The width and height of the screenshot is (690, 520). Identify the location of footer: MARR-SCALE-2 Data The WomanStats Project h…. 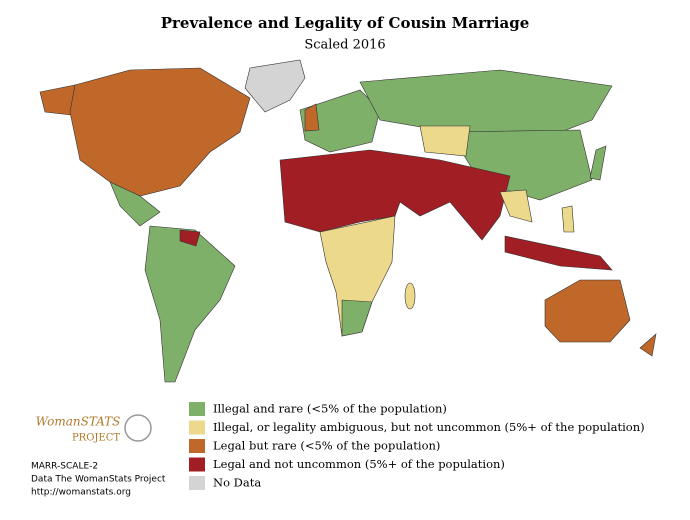
(98, 480).